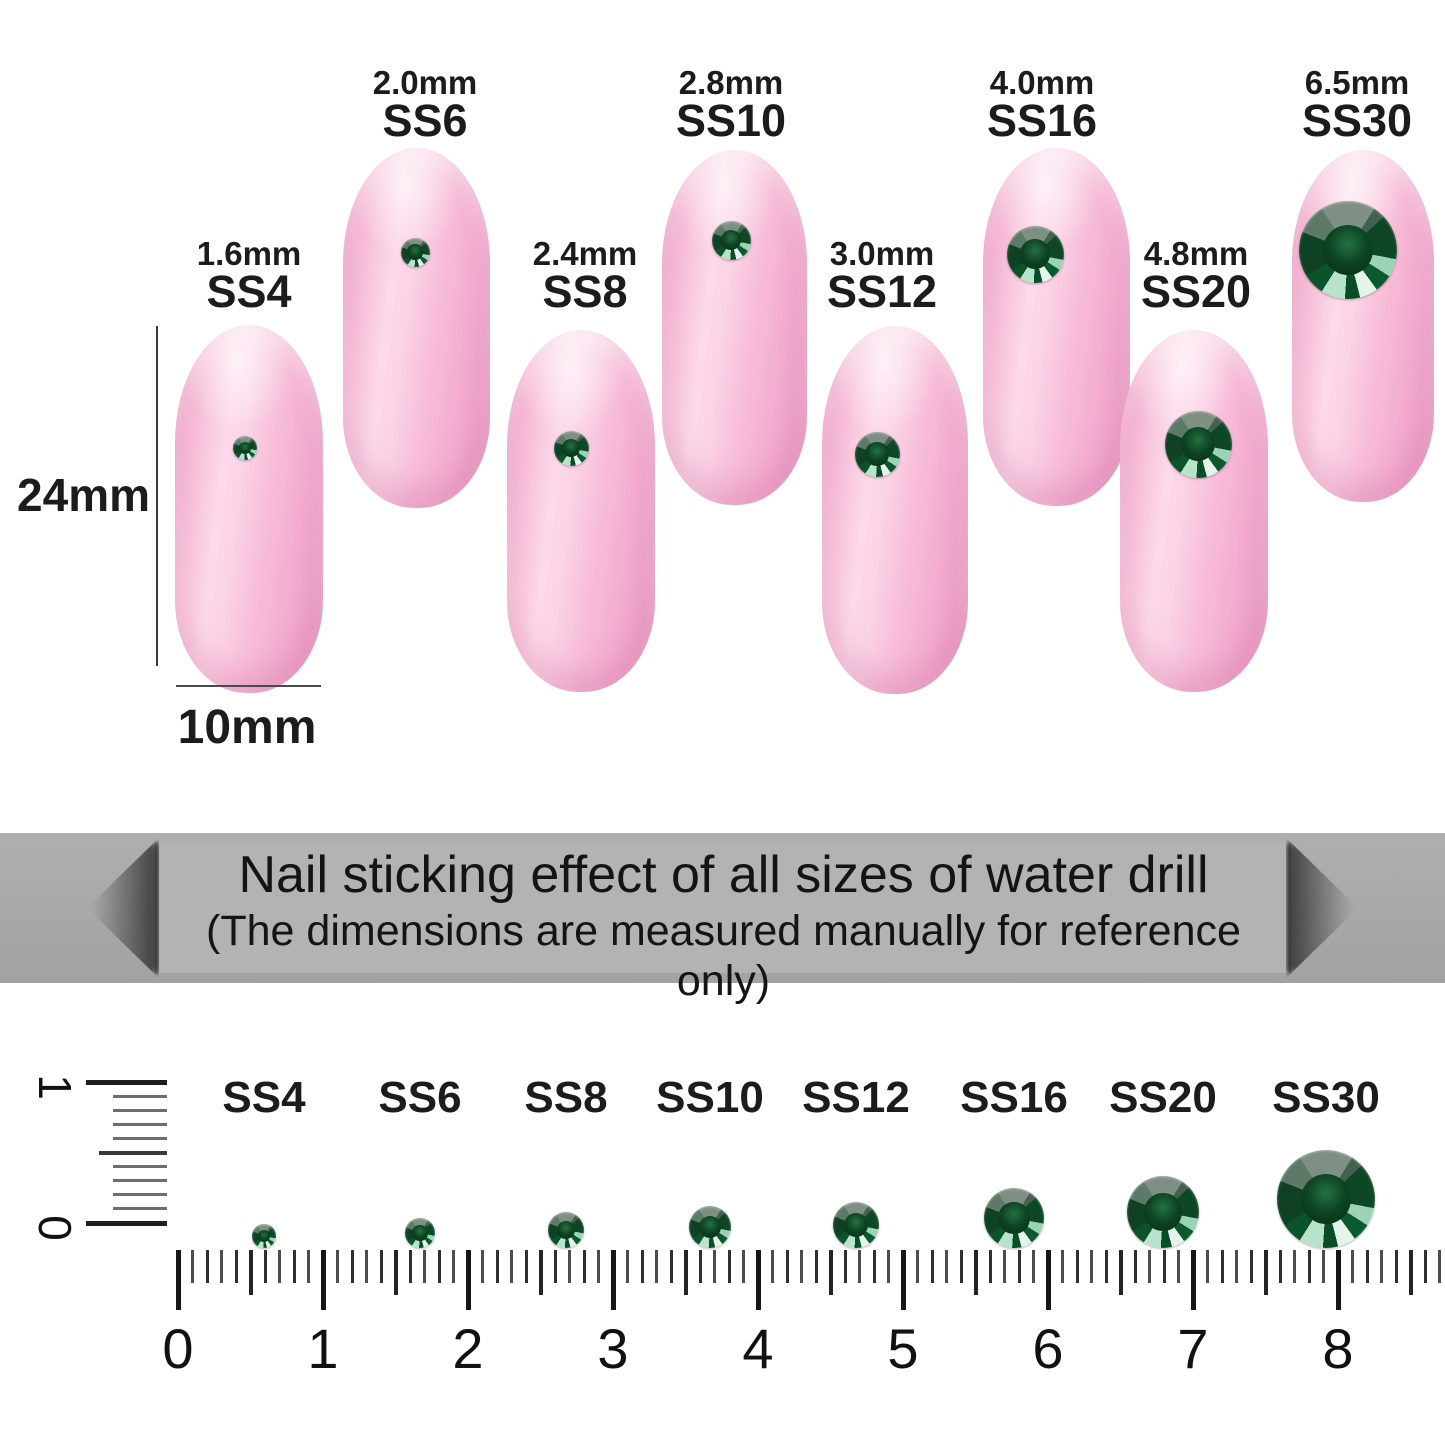 The image size is (1445, 1445). What do you see at coordinates (156, 908) in the screenshot?
I see `ribbon-edge-left` at bounding box center [156, 908].